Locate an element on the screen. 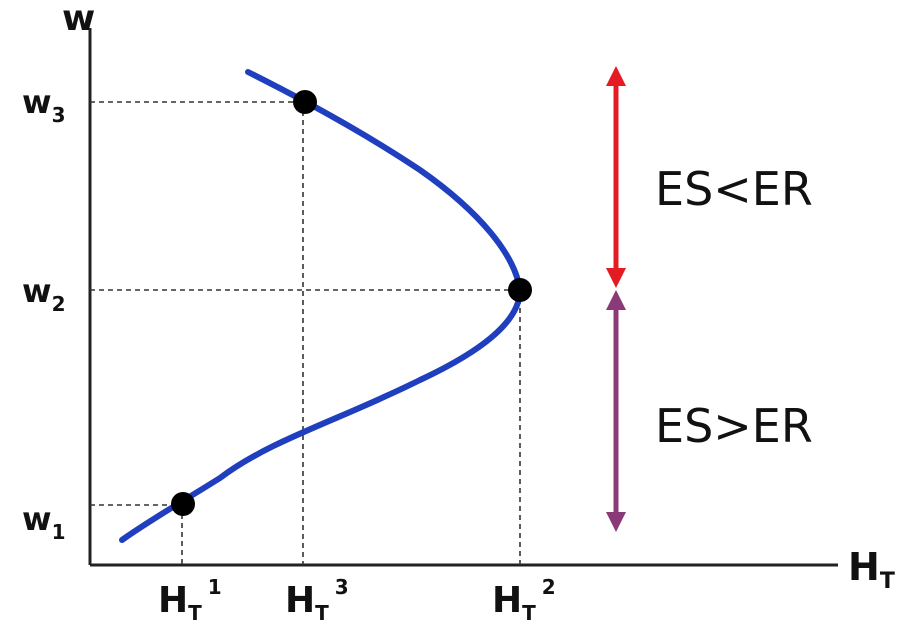  x-axis-label-sub: T is located at coordinates (887, 581).